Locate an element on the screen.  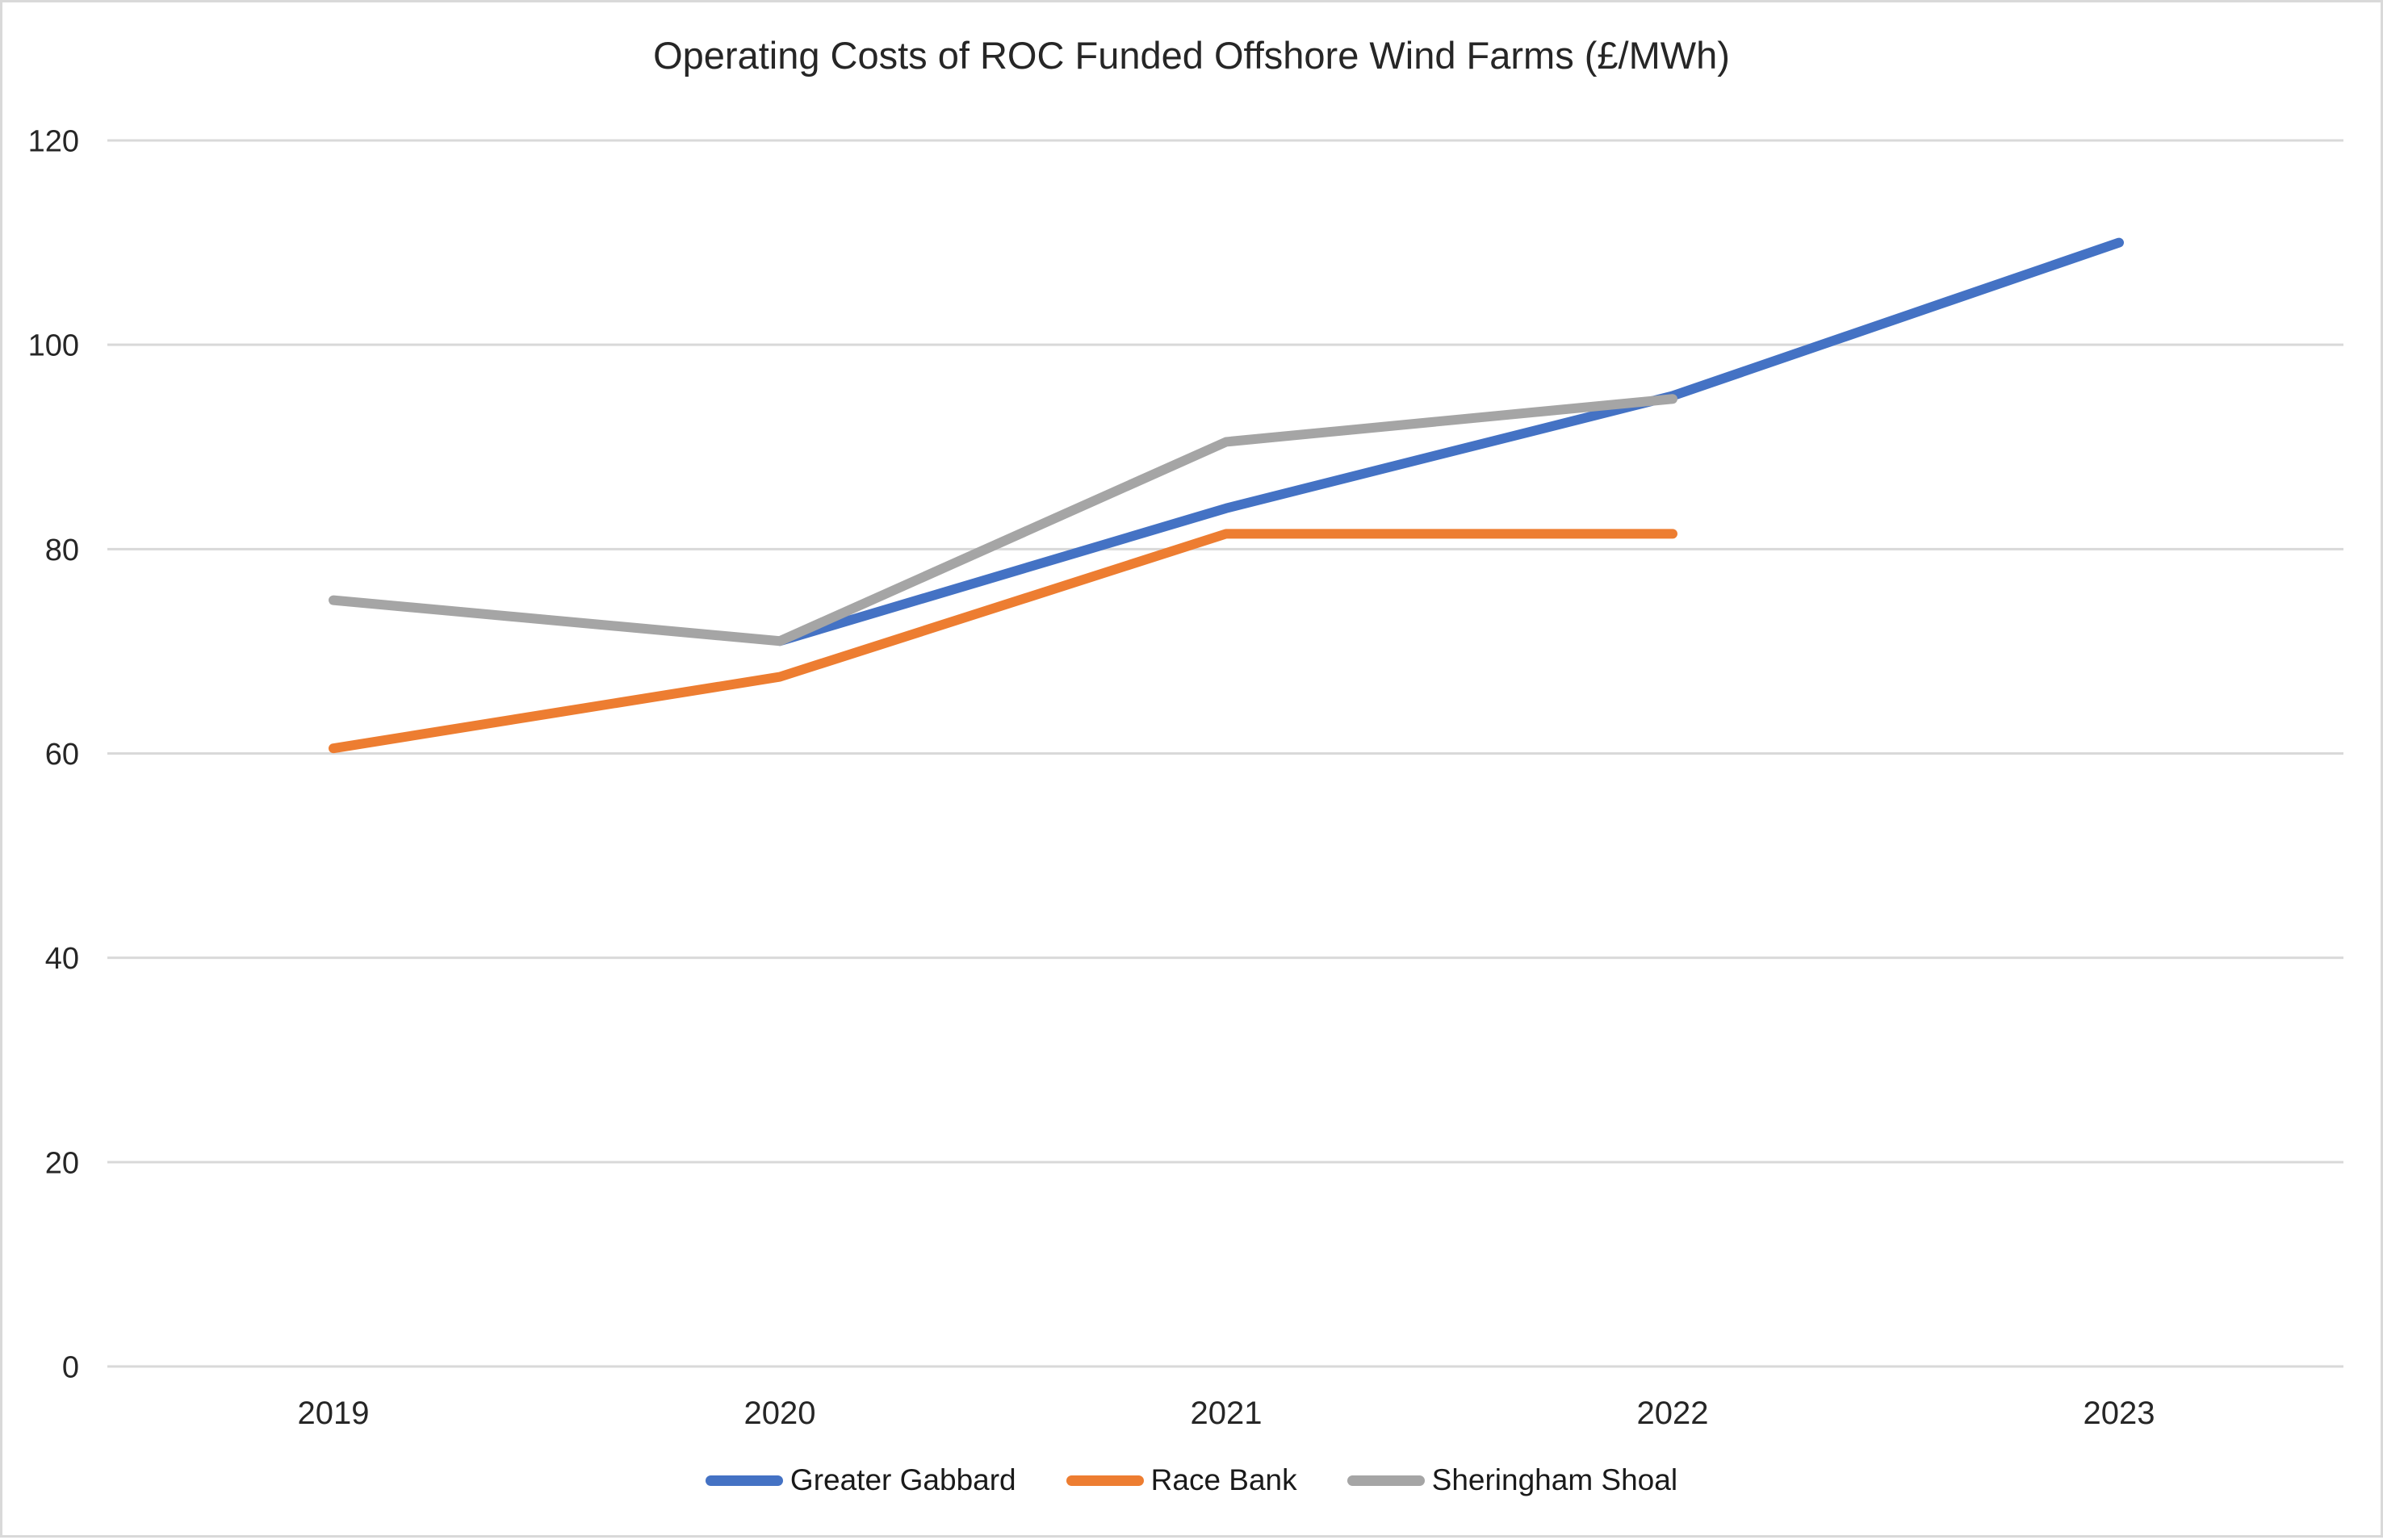
legend-label: Greater Gabbard is located at coordinates (902, 1479).